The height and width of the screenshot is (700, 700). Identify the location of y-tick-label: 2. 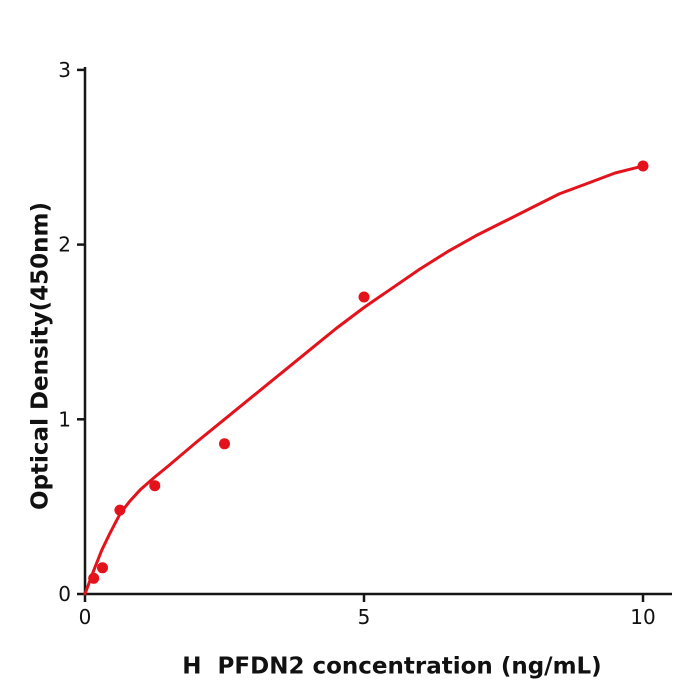
(64, 245).